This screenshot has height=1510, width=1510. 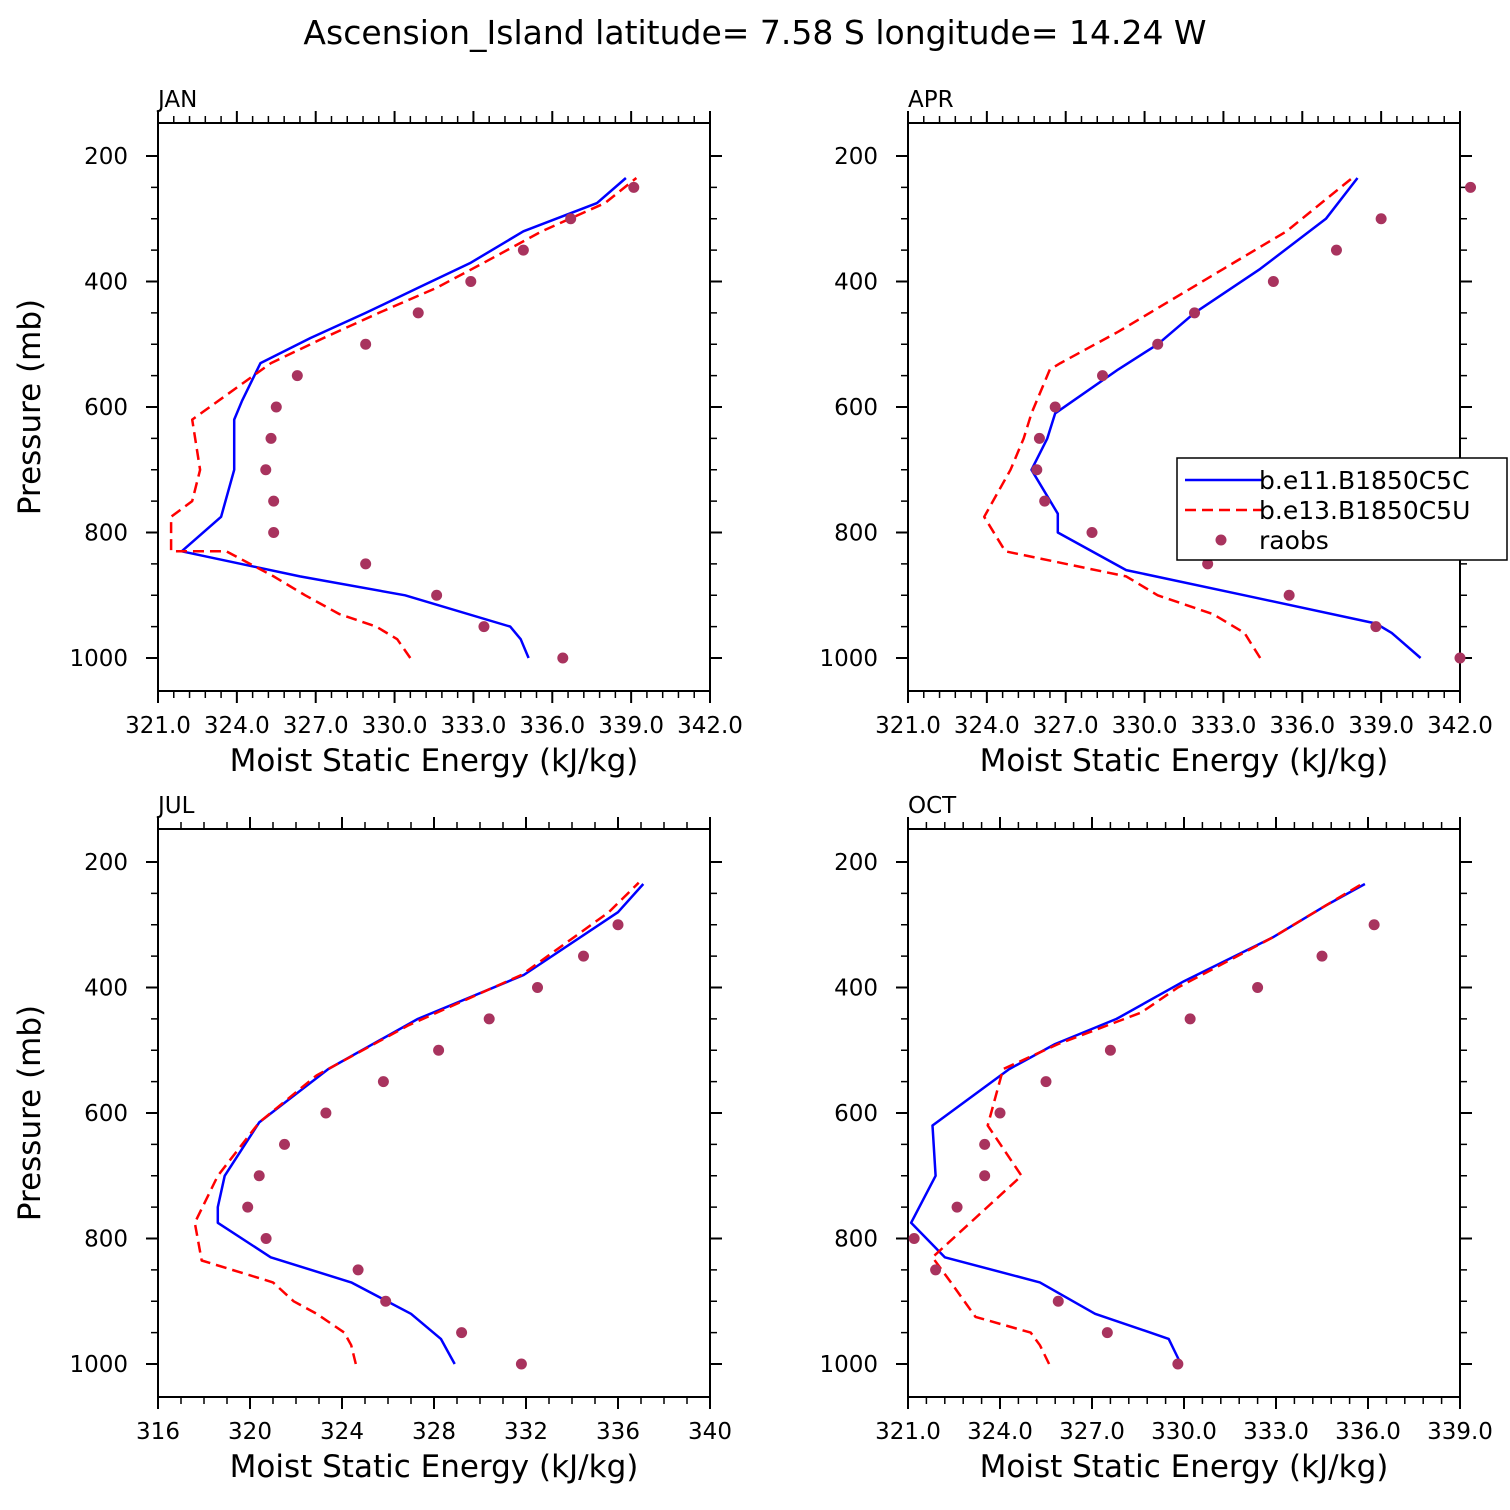 What do you see at coordinates (526, 1432) in the screenshot?
I see `x-tick-label: 332` at bounding box center [526, 1432].